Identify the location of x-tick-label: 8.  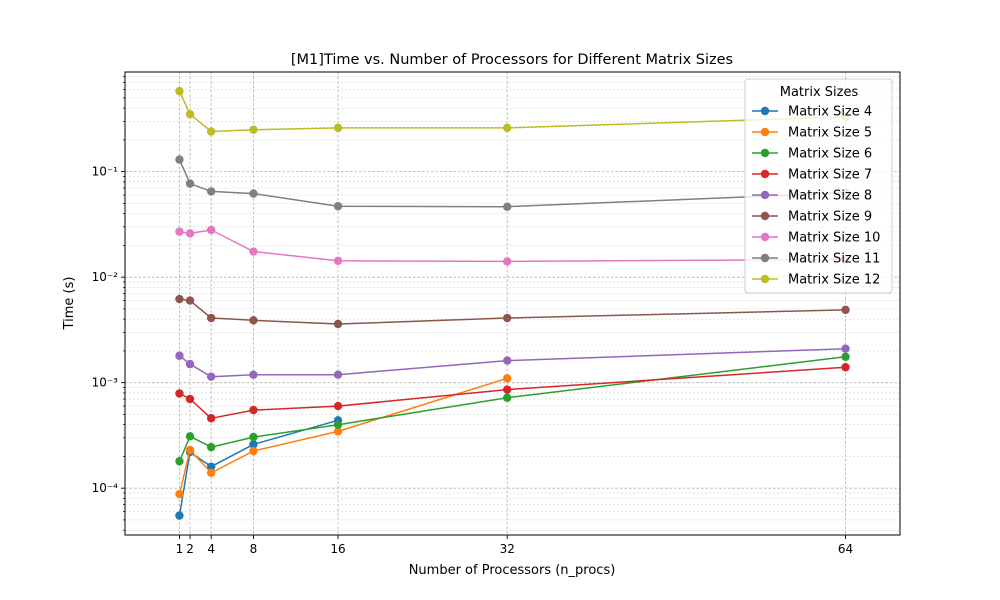
(254, 549).